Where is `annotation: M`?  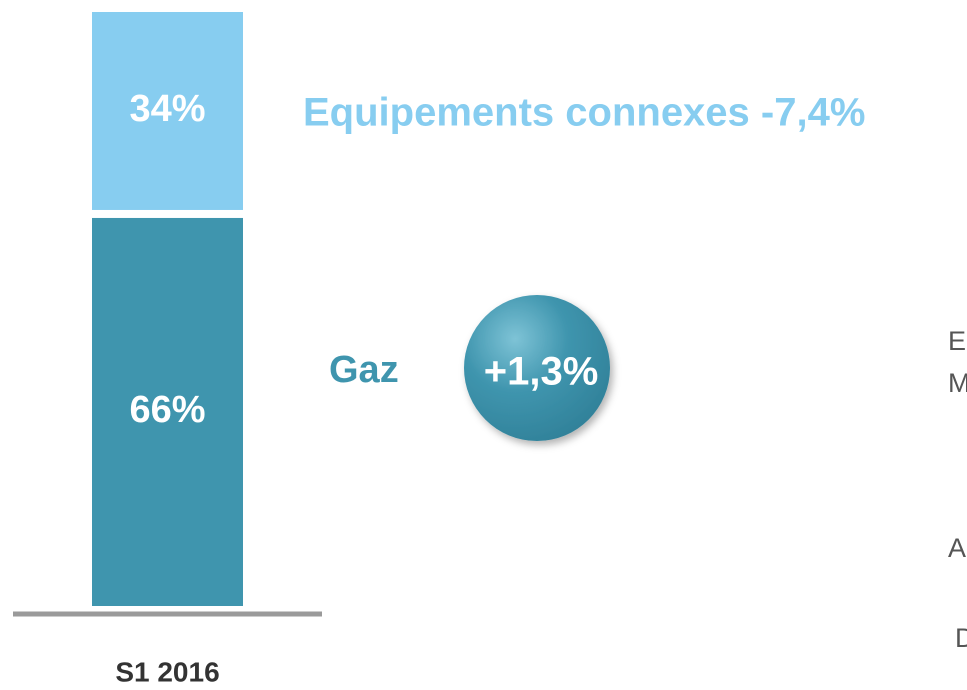
annotation: M is located at coordinates (957, 383).